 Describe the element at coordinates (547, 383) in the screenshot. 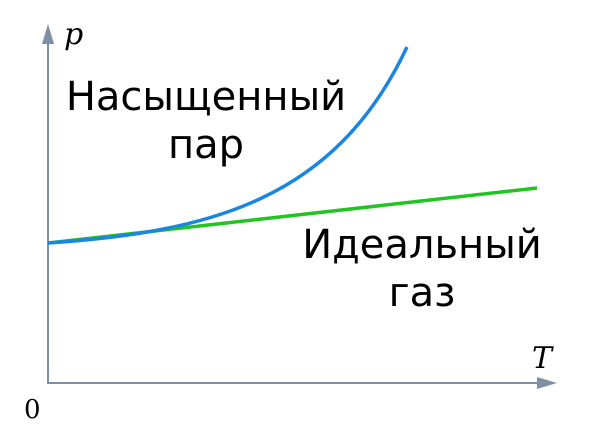

I see `x-axis-arrow` at that location.